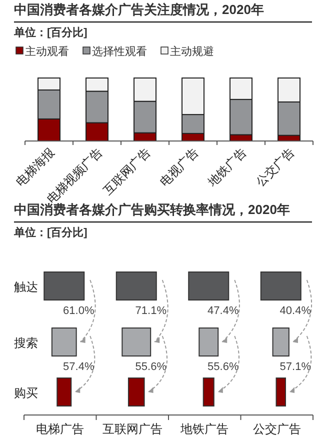 This screenshot has width=323, height=441. What do you see at coordinates (26, 287) in the screenshot?
I see `category-label: 触达` at bounding box center [26, 287].